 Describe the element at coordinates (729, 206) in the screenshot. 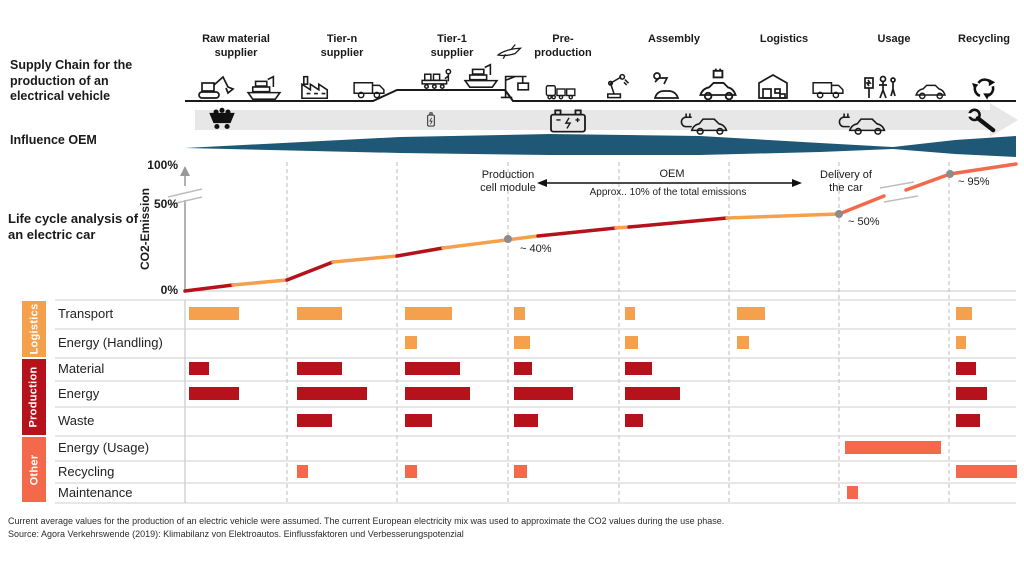

I see `co2-line-markers` at that location.